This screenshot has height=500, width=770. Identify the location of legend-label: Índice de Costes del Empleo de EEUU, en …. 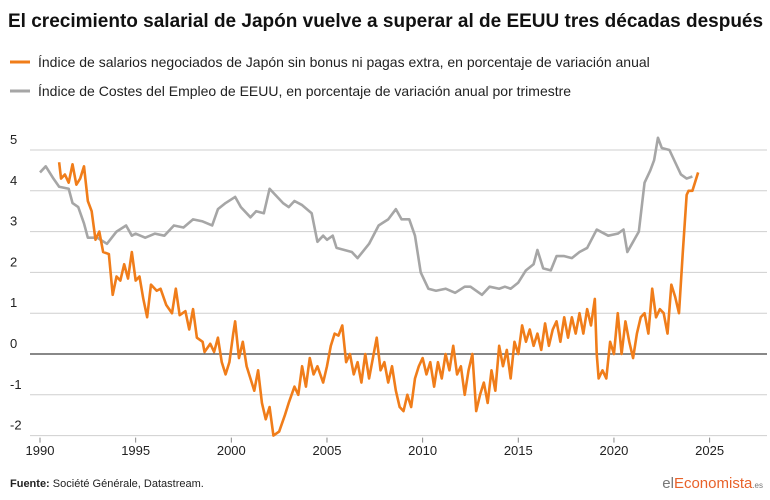
(304, 91).